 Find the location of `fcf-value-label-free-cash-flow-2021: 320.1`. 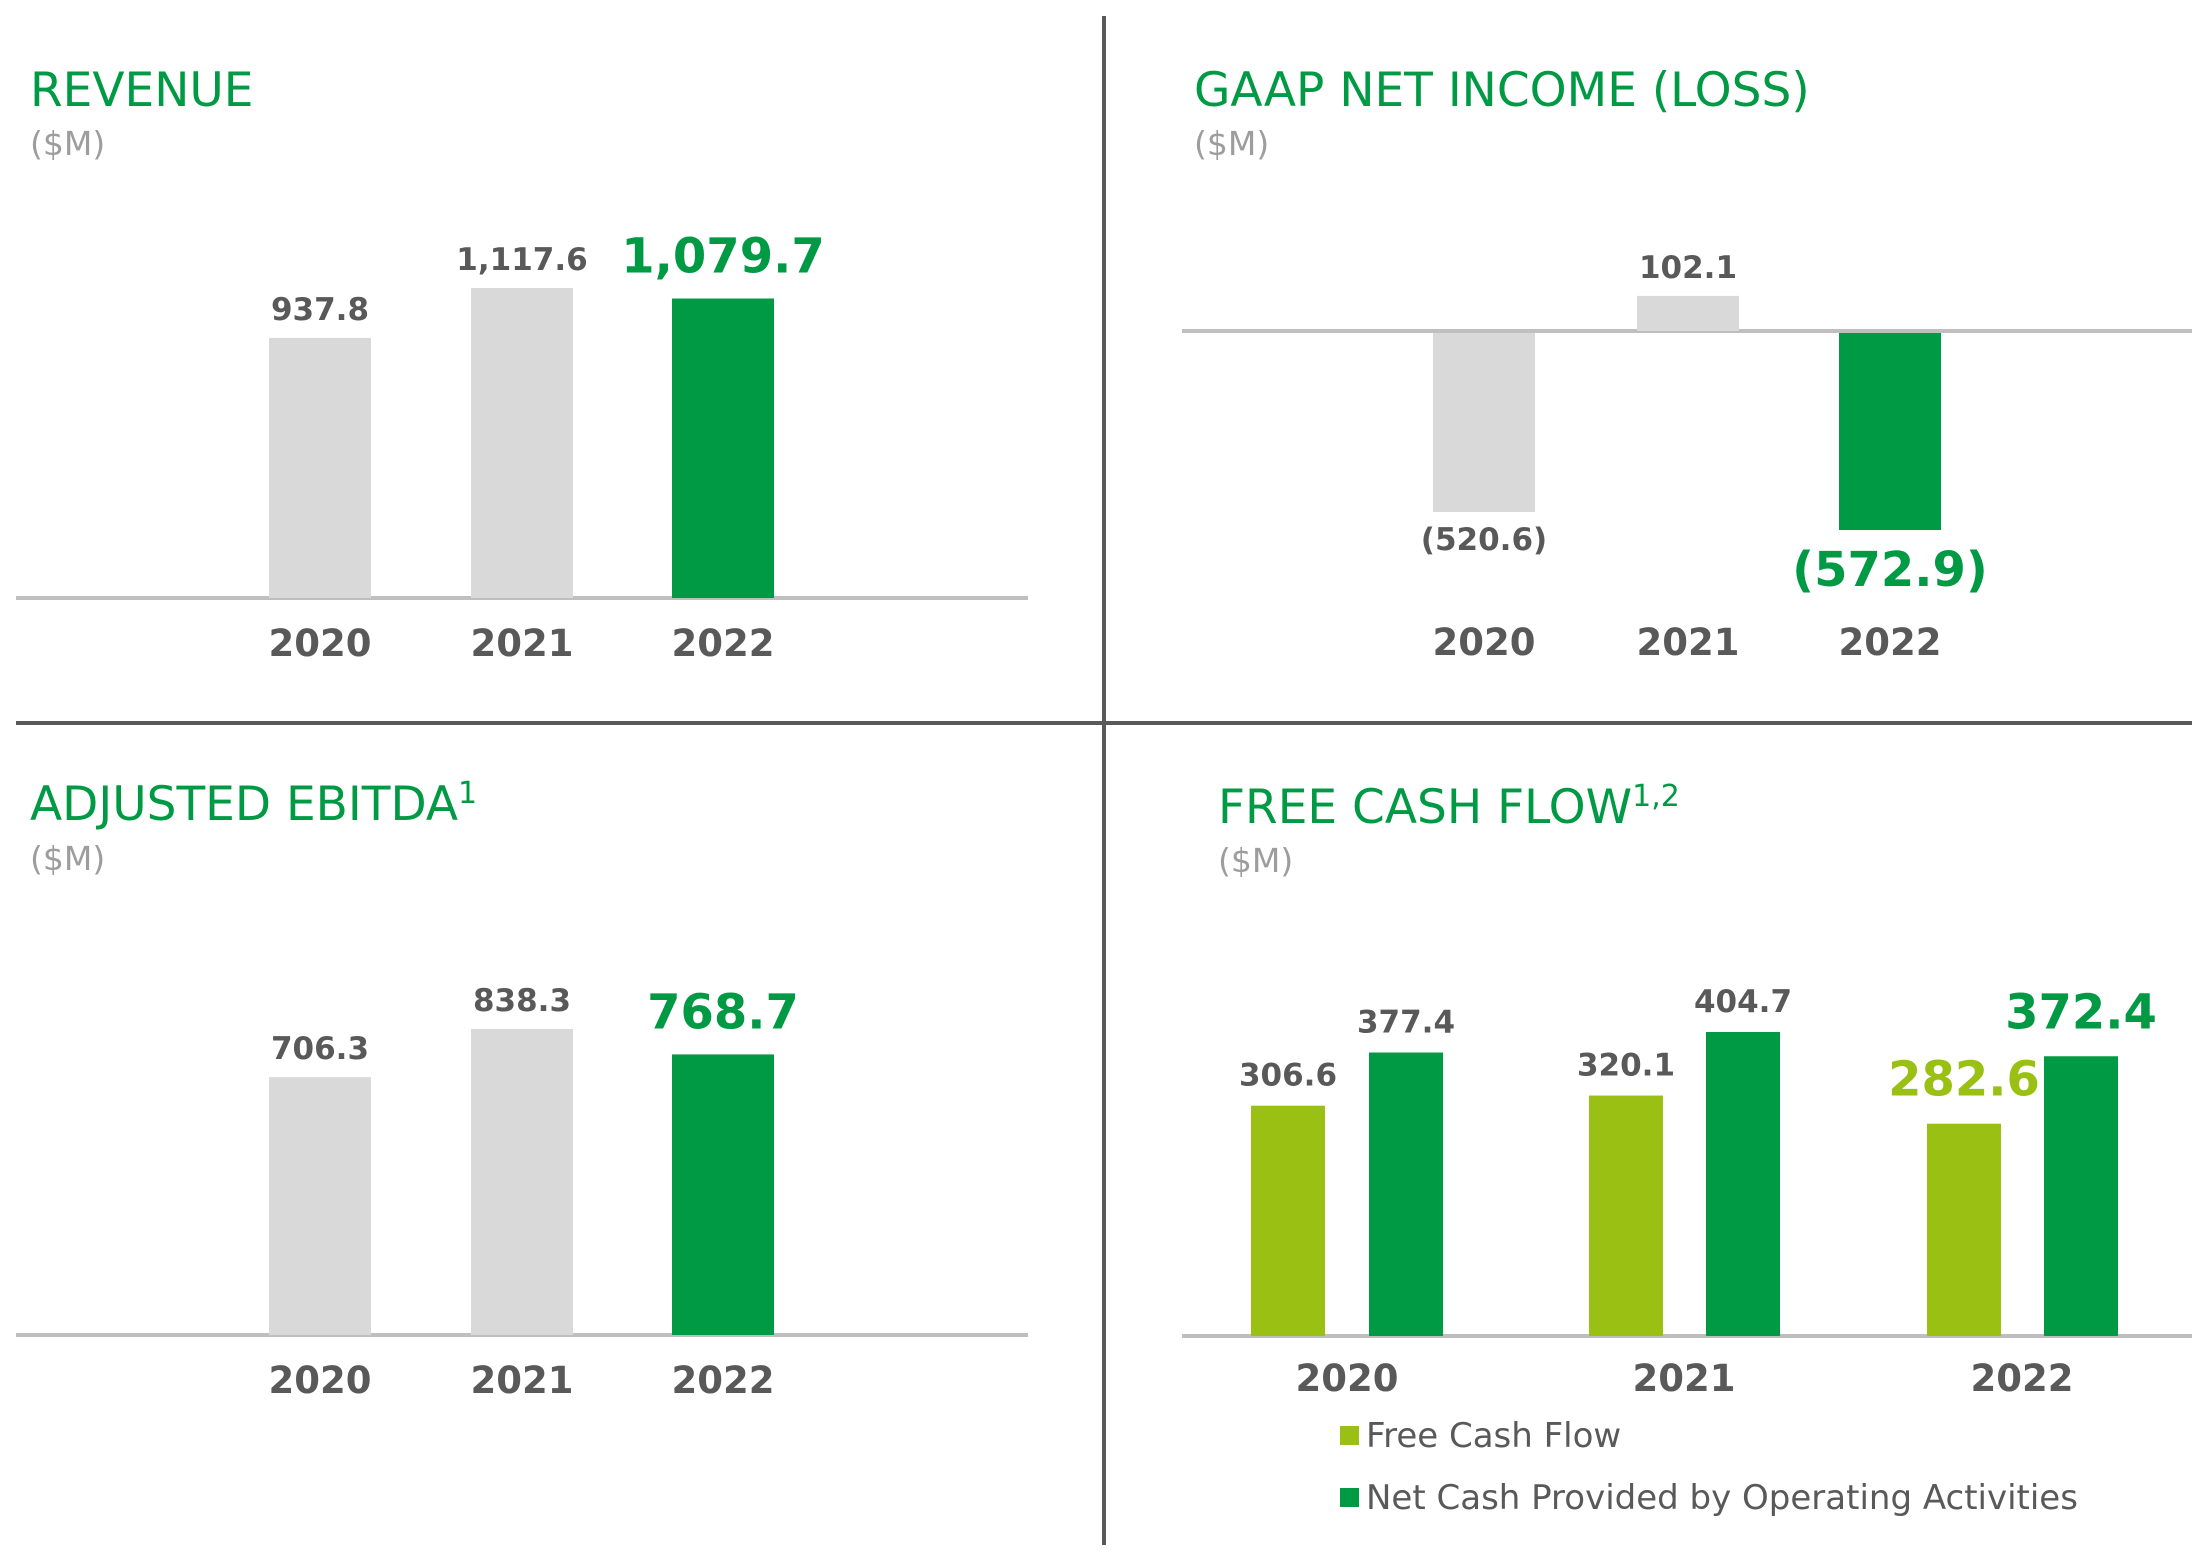

fcf-value-label-free-cash-flow-2021: 320.1 is located at coordinates (1626, 1066).